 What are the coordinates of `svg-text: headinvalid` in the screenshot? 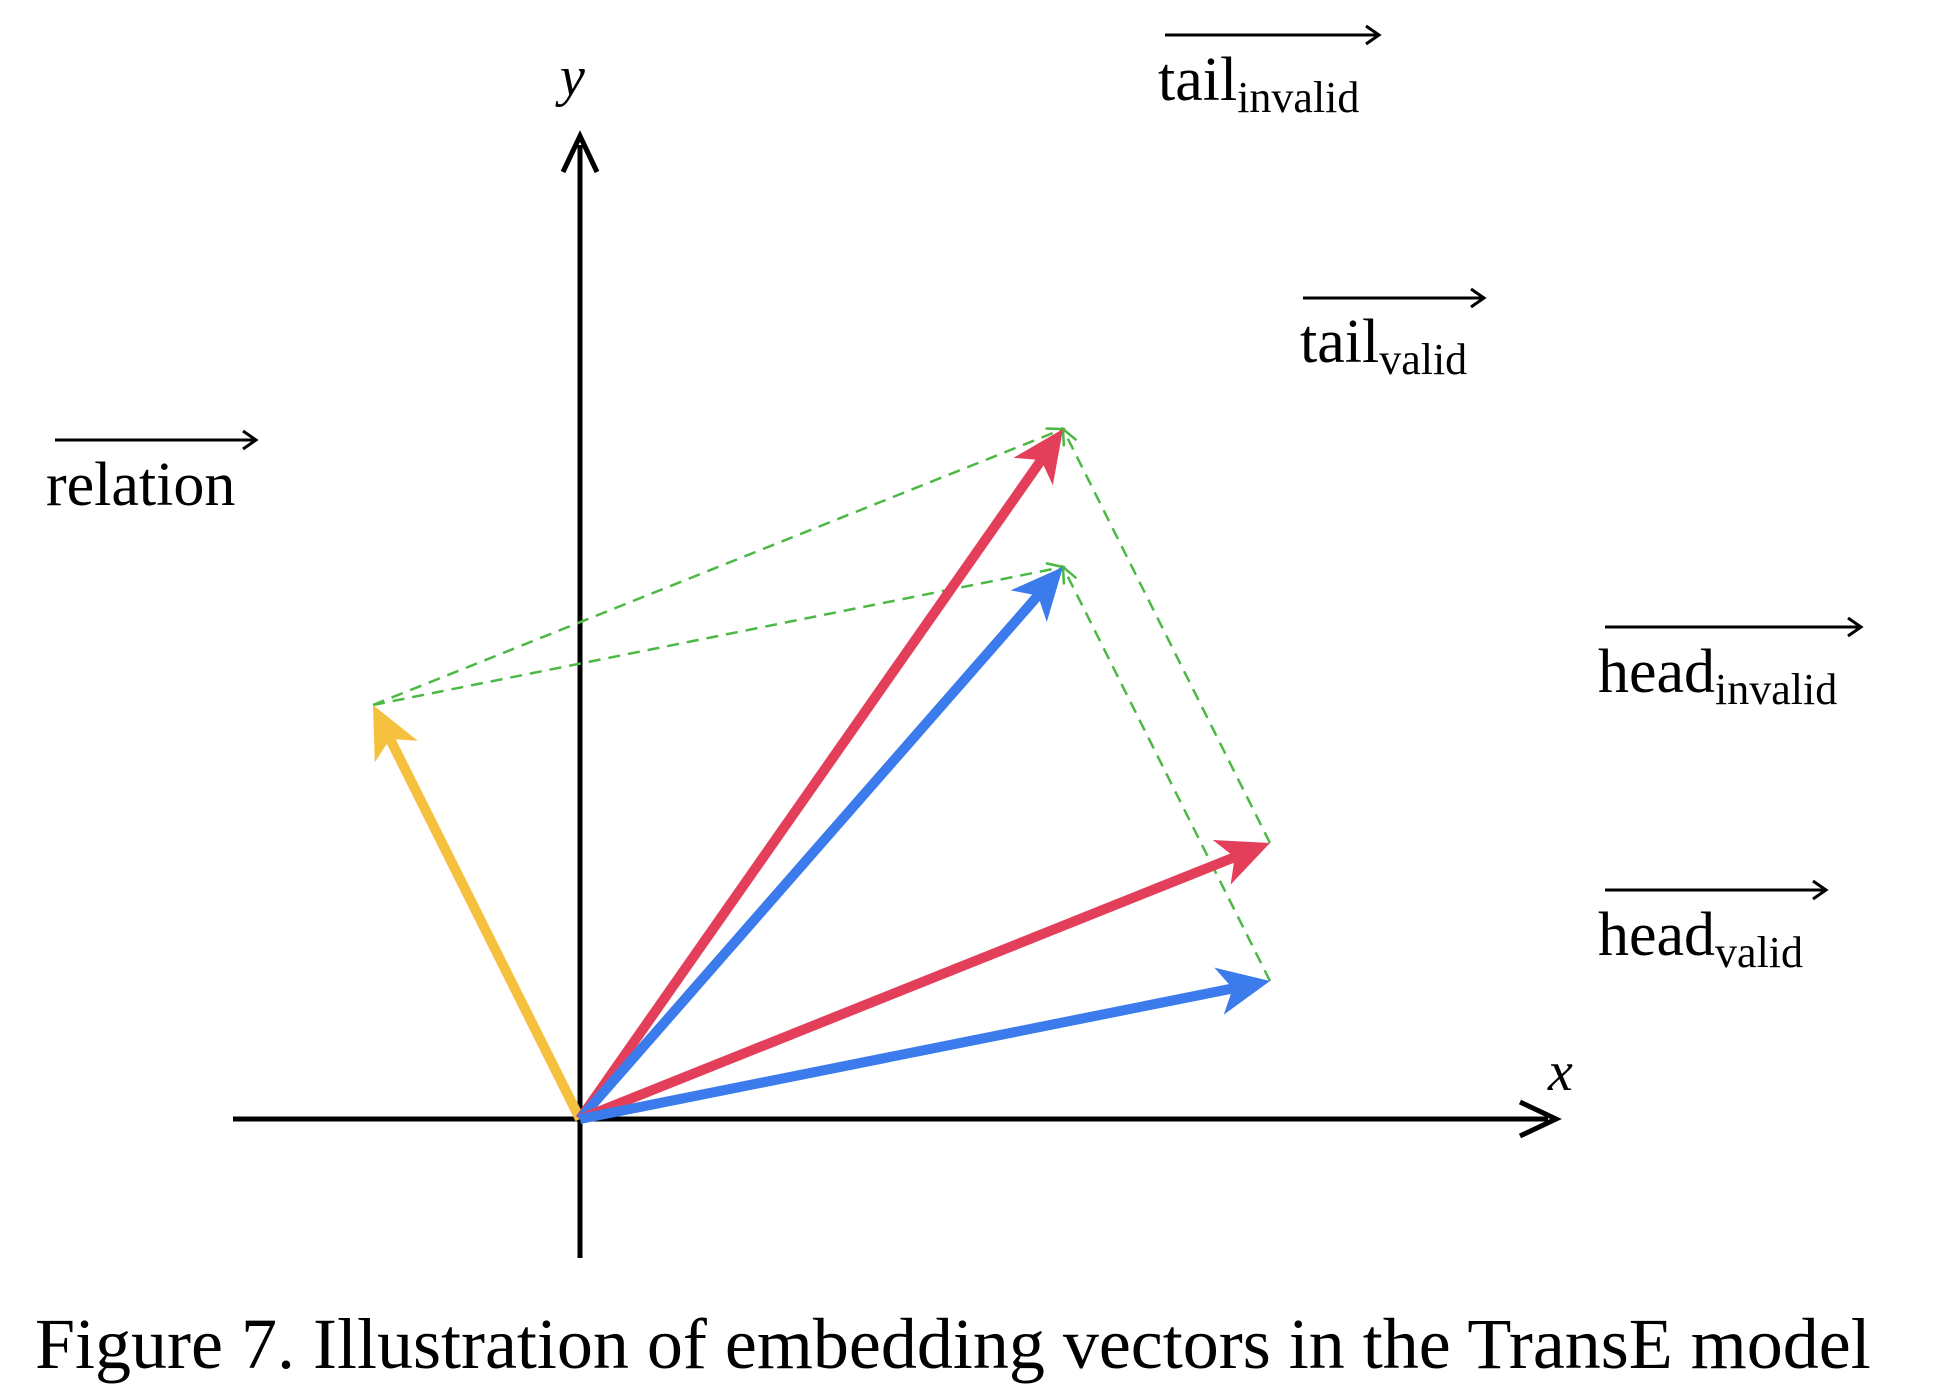 It's located at (1717, 676).